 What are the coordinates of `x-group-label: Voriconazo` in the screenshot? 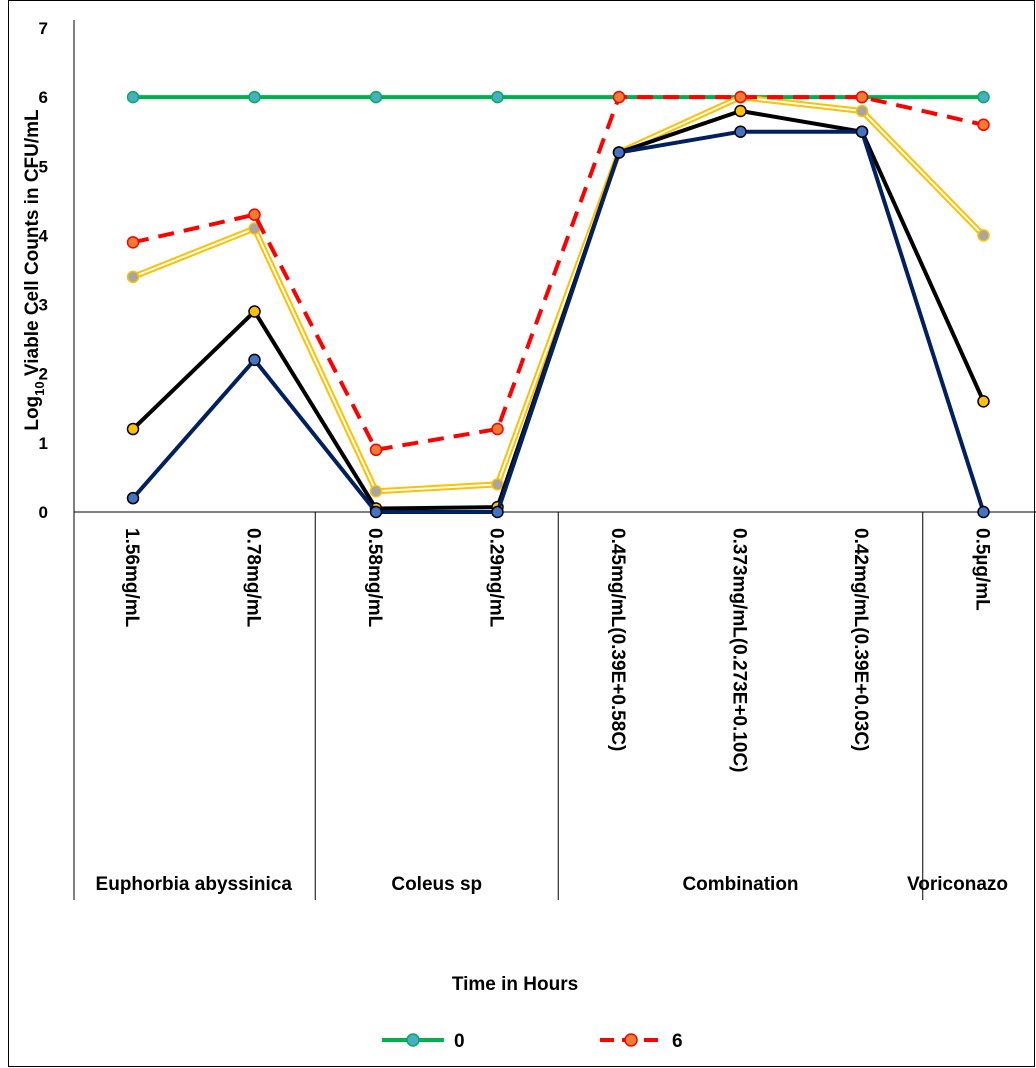 It's located at (957, 884).